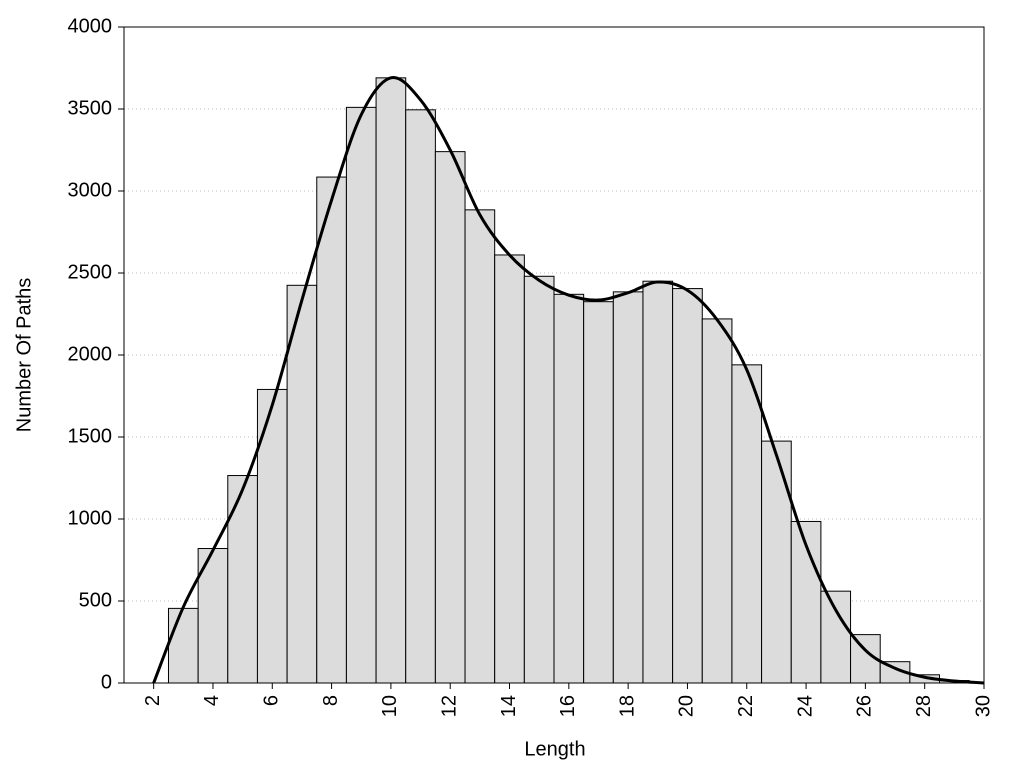 Image resolution: width=1024 pixels, height=768 pixels. Describe the element at coordinates (153, 700) in the screenshot. I see `x-tick-label: 2` at that location.